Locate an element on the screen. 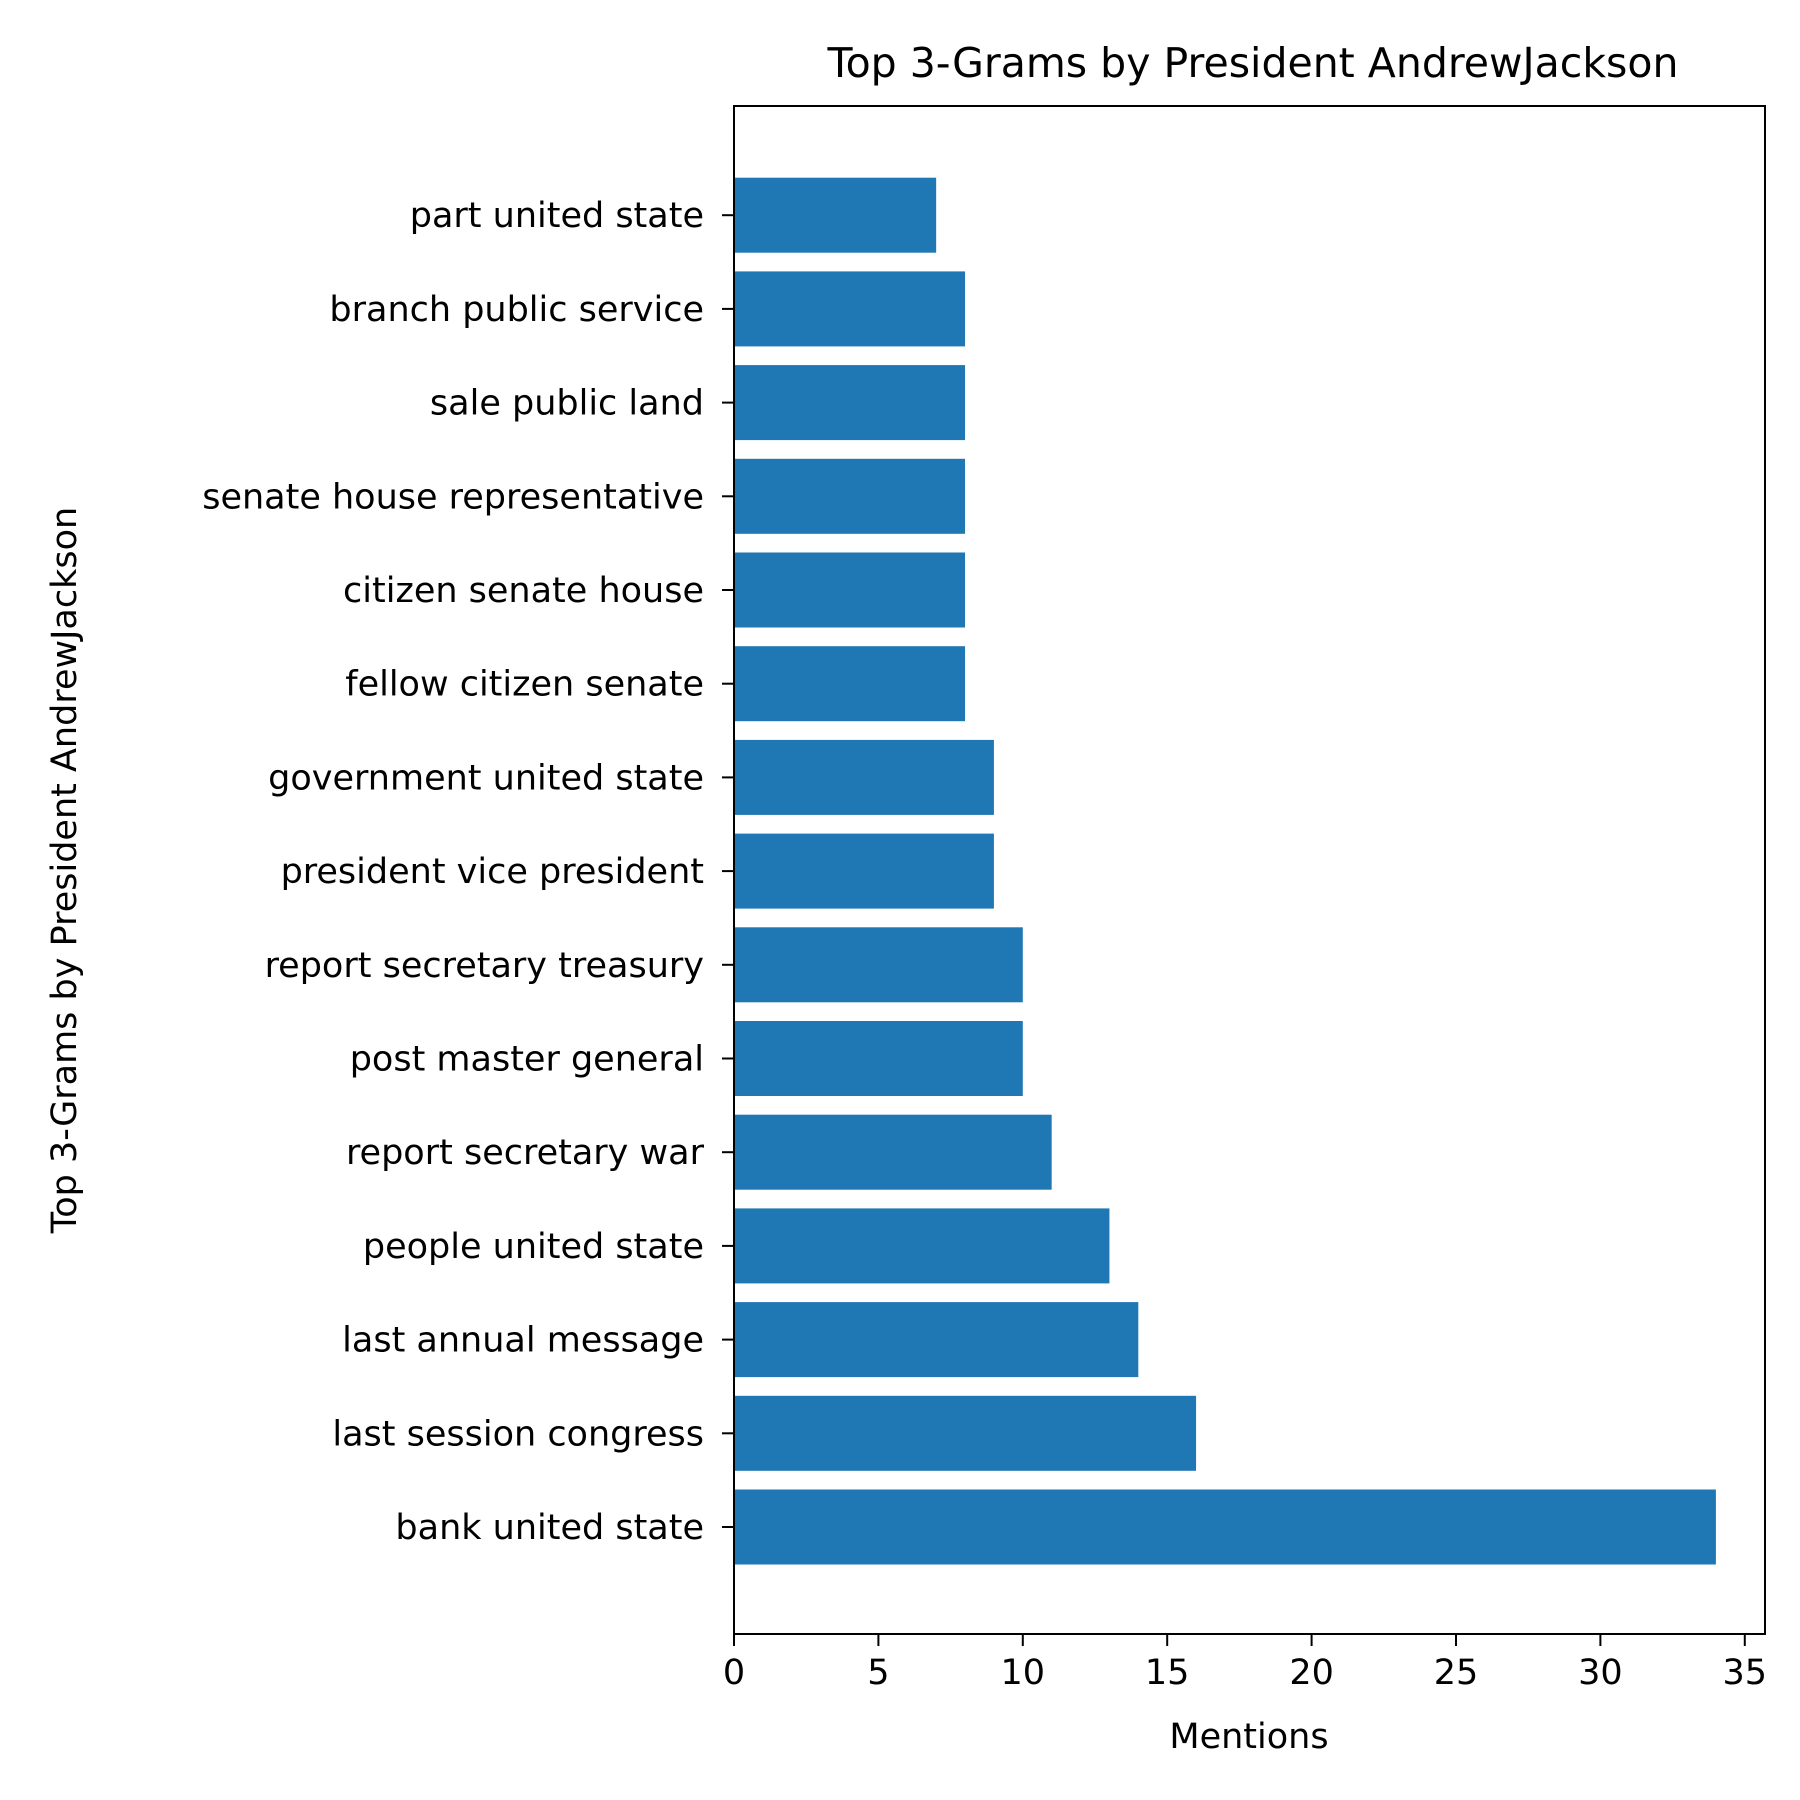  bar-bank-united-state is located at coordinates (1225, 1527).